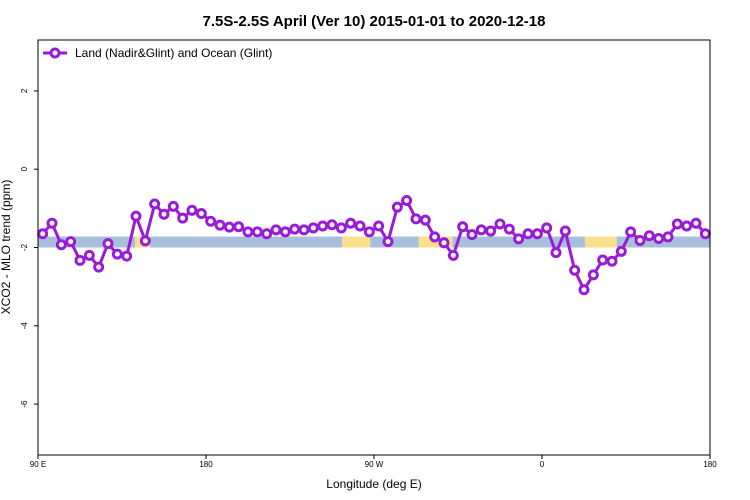  What do you see at coordinates (24, 247) in the screenshot?
I see `y-tick-label: -2` at bounding box center [24, 247].